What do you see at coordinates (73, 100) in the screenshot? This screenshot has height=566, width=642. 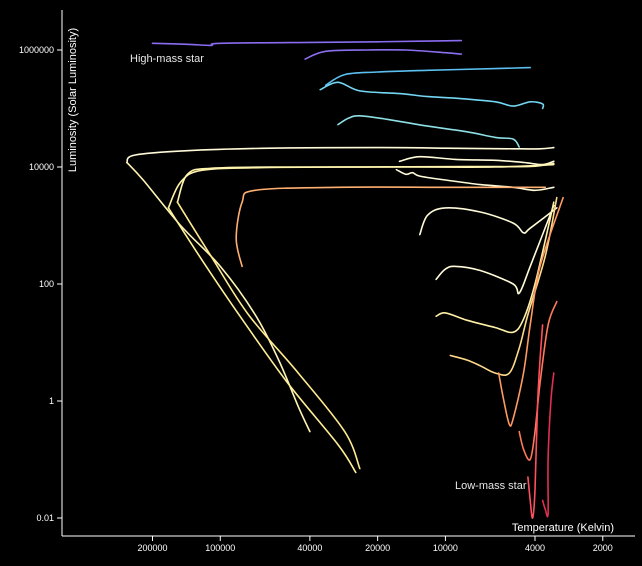 I see `y-axis-title: Luminosity (Solar Luminosity)` at bounding box center [73, 100].